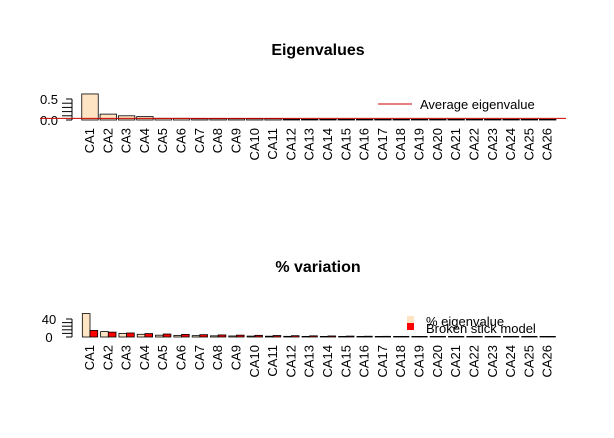 The image size is (614, 438). I want to click on x-tick-label-ca23: CA23, so click(492, 361).